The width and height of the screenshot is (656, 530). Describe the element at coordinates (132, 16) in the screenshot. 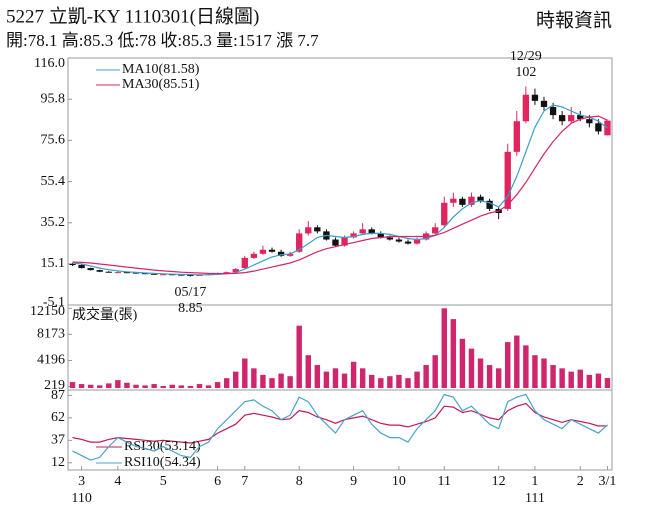

I see `chart-title: 5227 立凱-KY 1110301(日線圖)` at that location.